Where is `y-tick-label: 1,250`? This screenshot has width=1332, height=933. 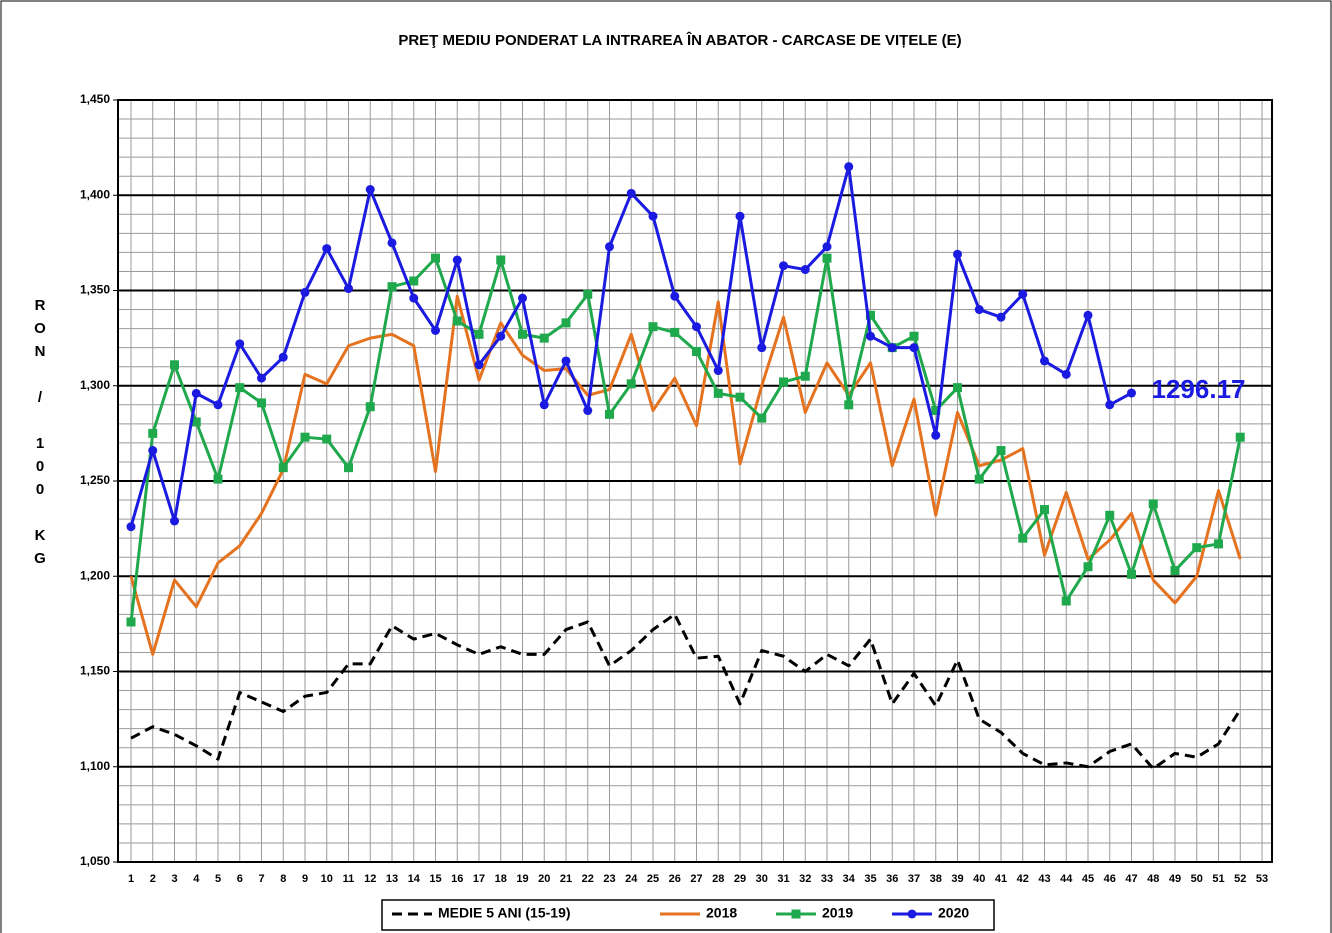 y-tick-label: 1,250 is located at coordinates (95, 480).